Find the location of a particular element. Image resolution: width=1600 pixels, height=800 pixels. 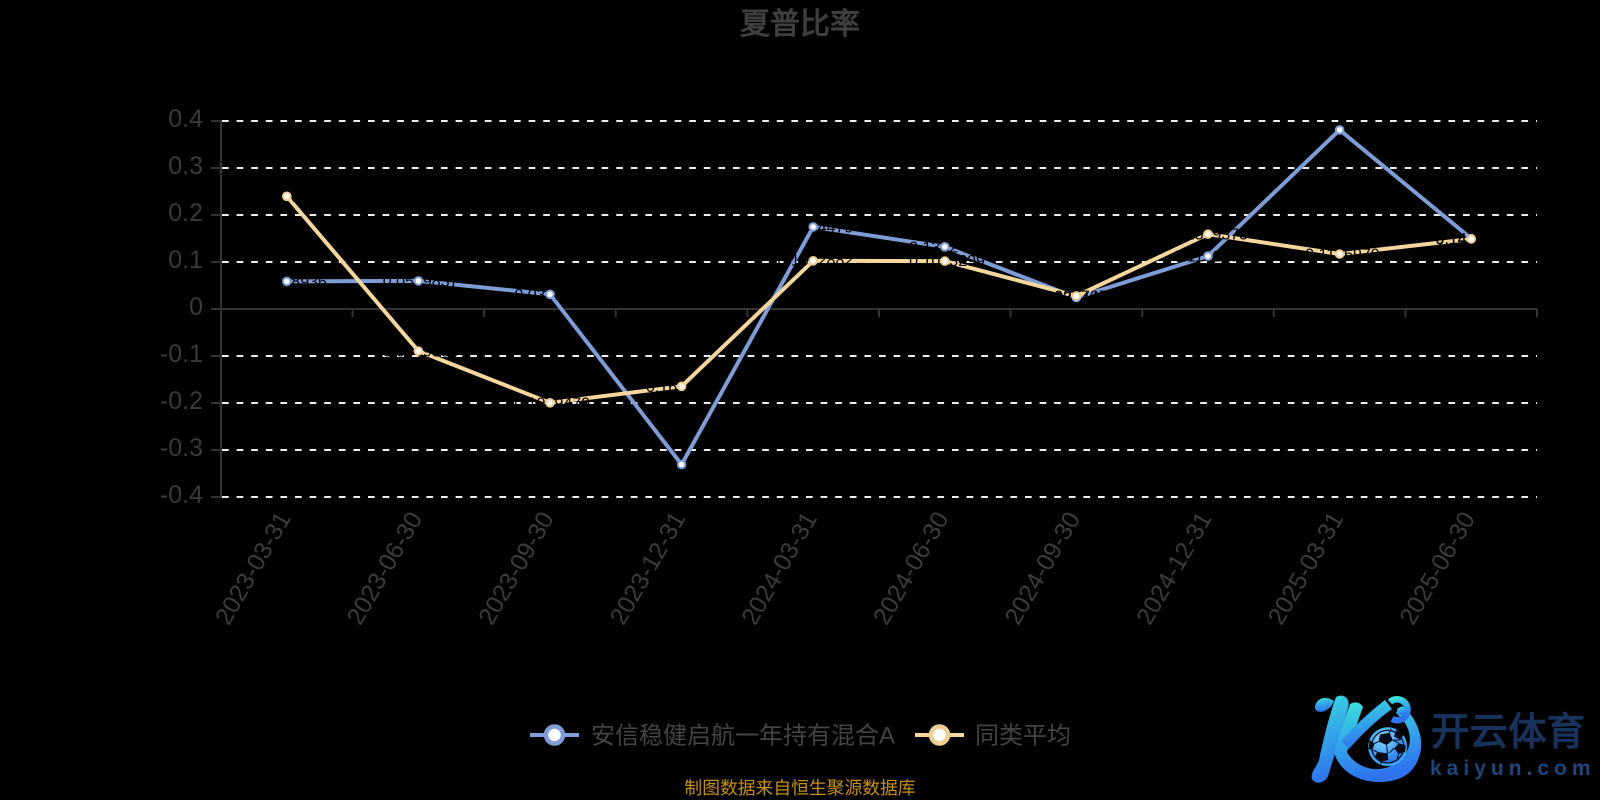

svg-text: 0.23 is located at coordinates (266, 197).